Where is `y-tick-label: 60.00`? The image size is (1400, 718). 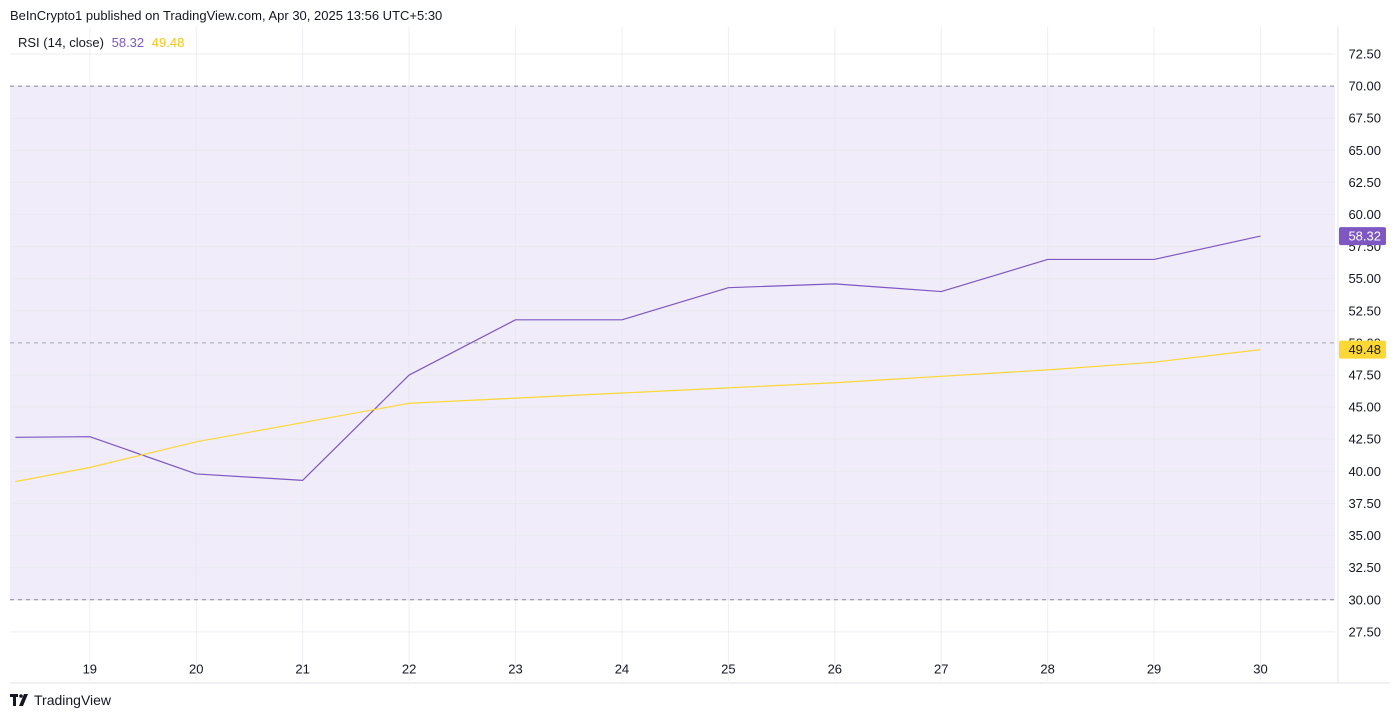
y-tick-label: 60.00 is located at coordinates (1364, 214).